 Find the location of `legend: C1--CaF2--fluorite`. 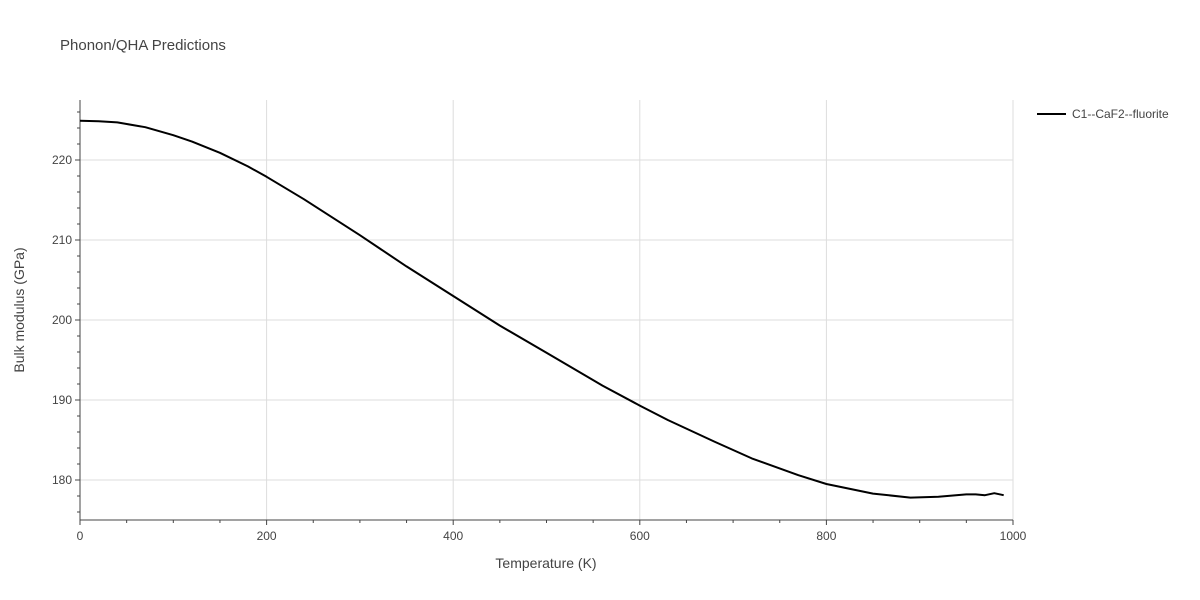

legend: C1--CaF2--fluorite is located at coordinates (1103, 114).